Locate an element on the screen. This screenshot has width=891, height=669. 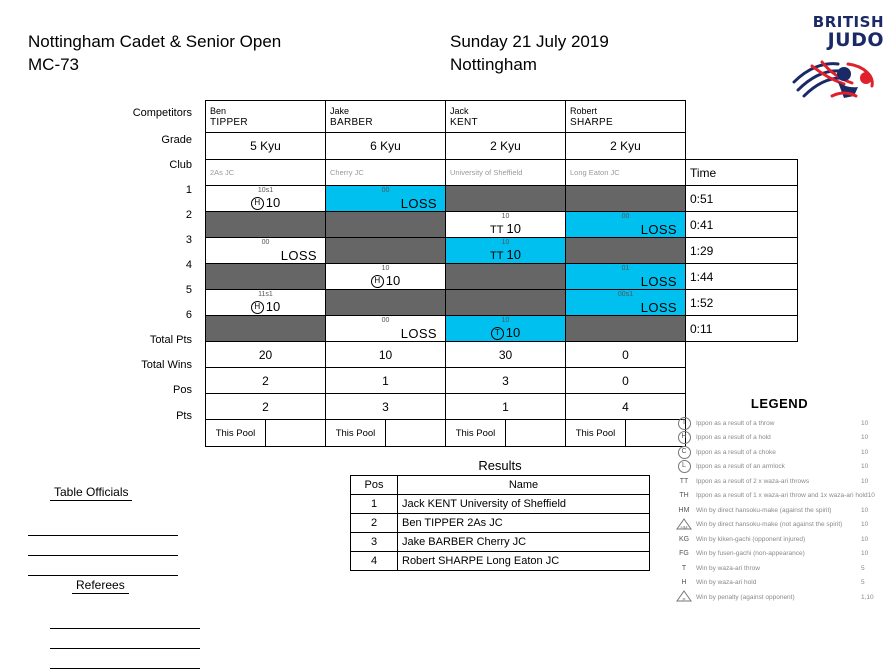
match-score-cell: 01 LOSS is located at coordinates (625, 276).